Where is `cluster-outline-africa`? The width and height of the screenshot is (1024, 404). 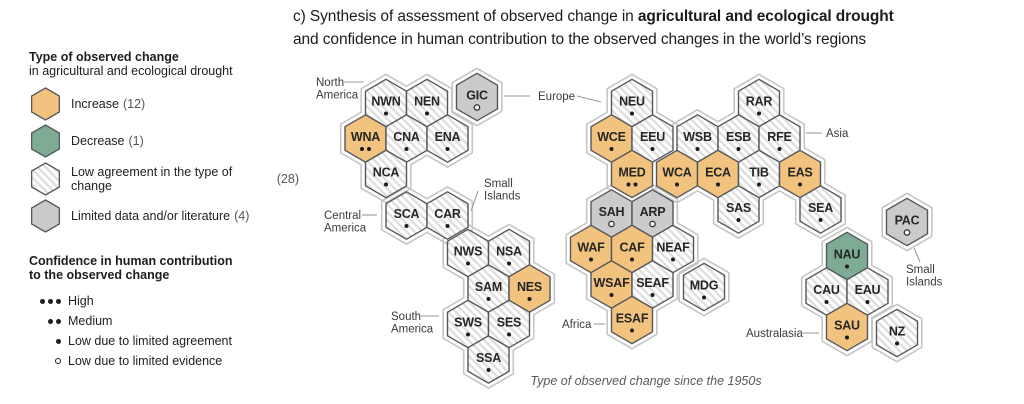 cluster-outline-africa is located at coordinates (632, 267).